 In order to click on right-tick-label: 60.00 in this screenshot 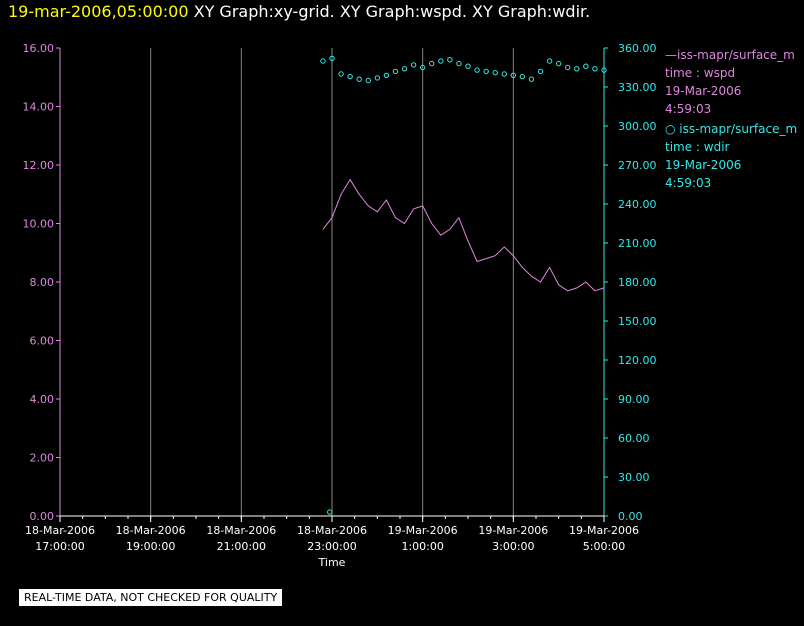, I will do `click(634, 438)`.